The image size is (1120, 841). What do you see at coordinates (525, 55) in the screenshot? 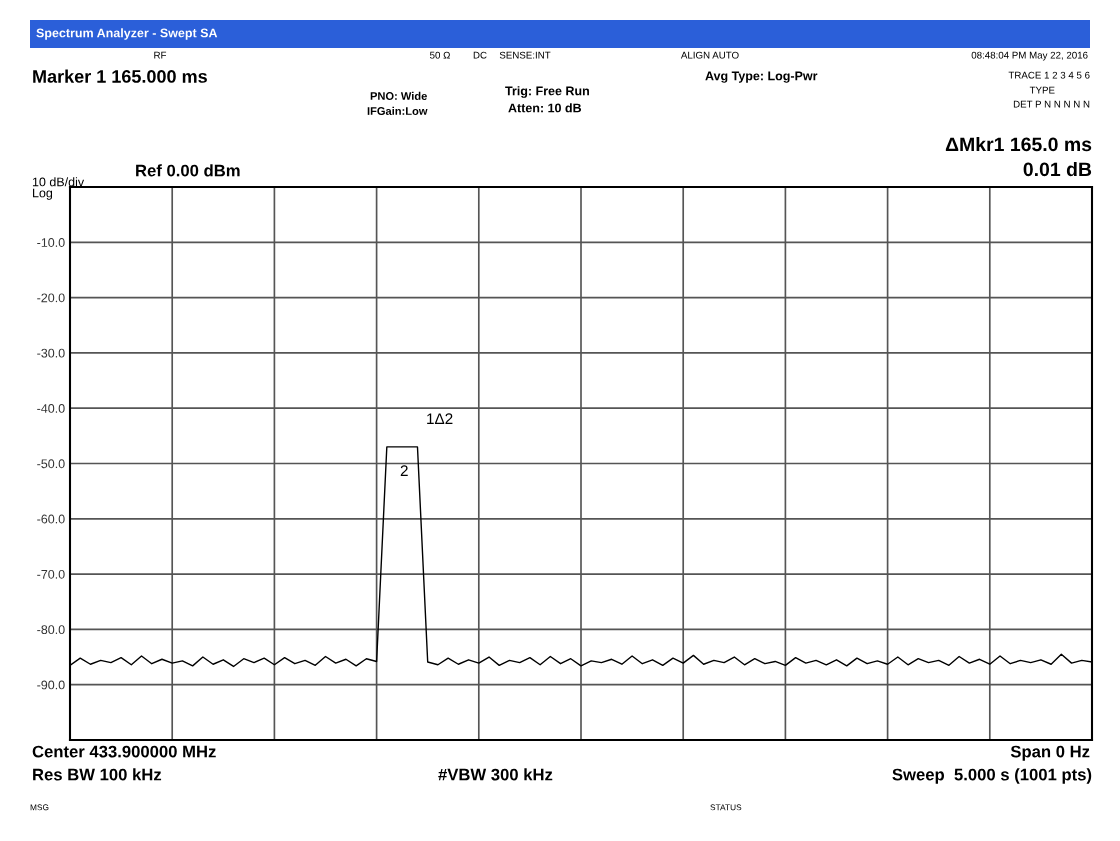
I see `text: SENSE:INT` at bounding box center [525, 55].